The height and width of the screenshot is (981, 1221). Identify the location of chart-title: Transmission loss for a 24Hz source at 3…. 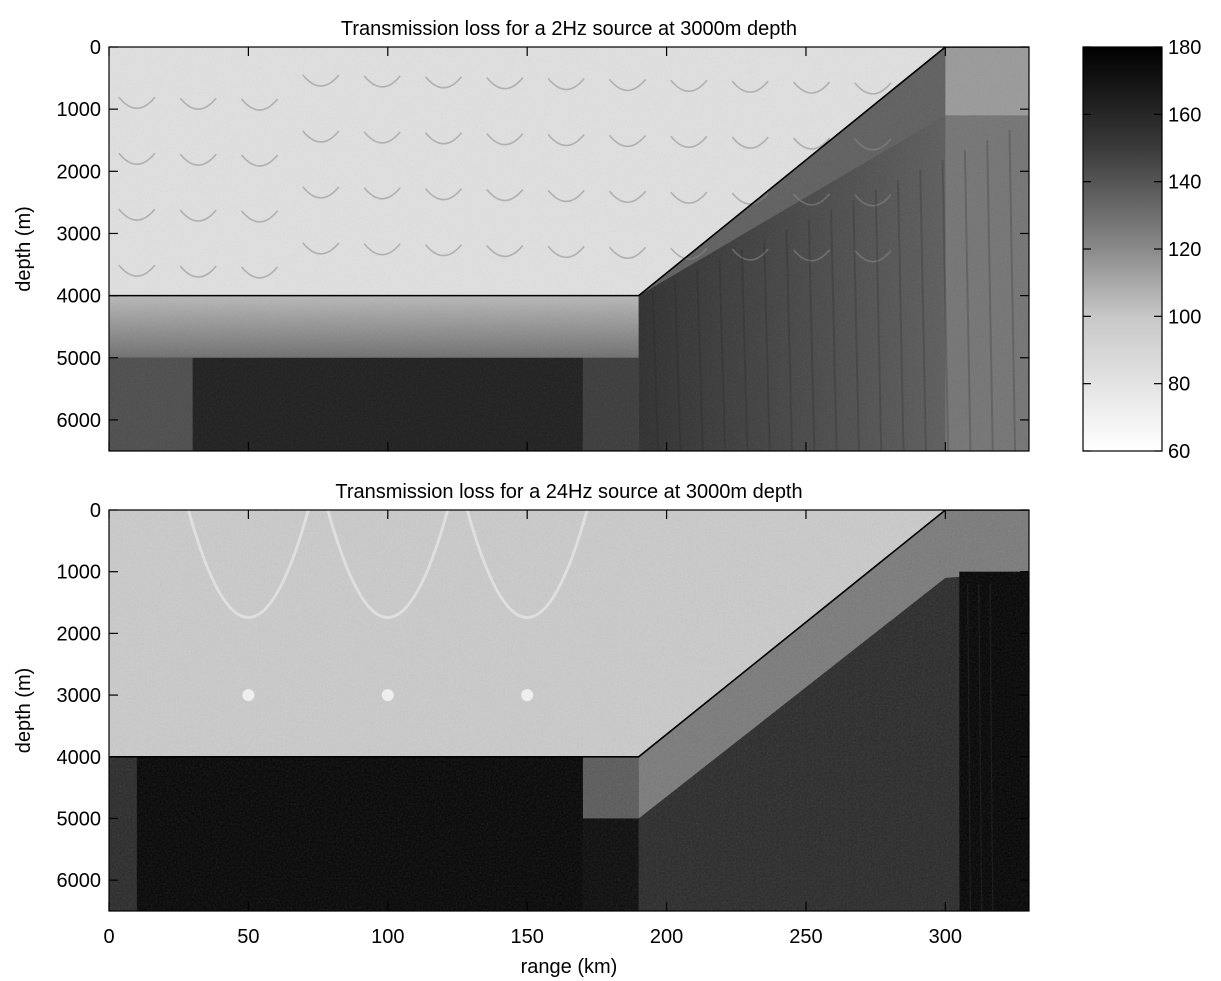
(568, 492).